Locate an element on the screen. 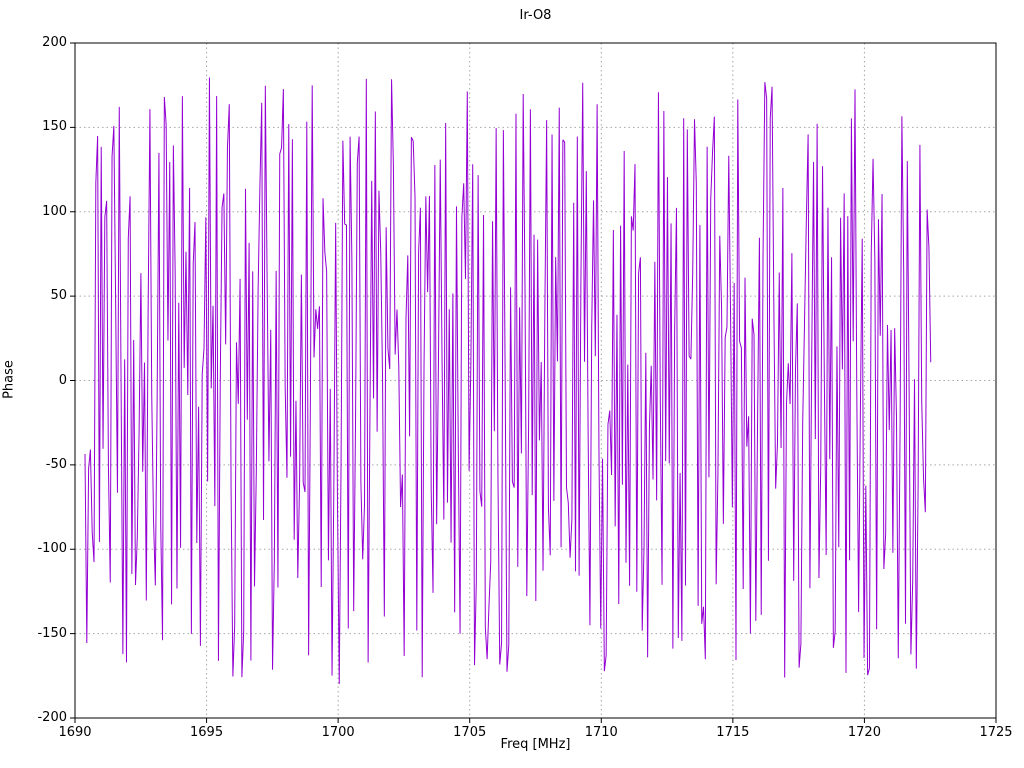 The width and height of the screenshot is (1024, 768). x-tick-label: 1715 is located at coordinates (733, 732).